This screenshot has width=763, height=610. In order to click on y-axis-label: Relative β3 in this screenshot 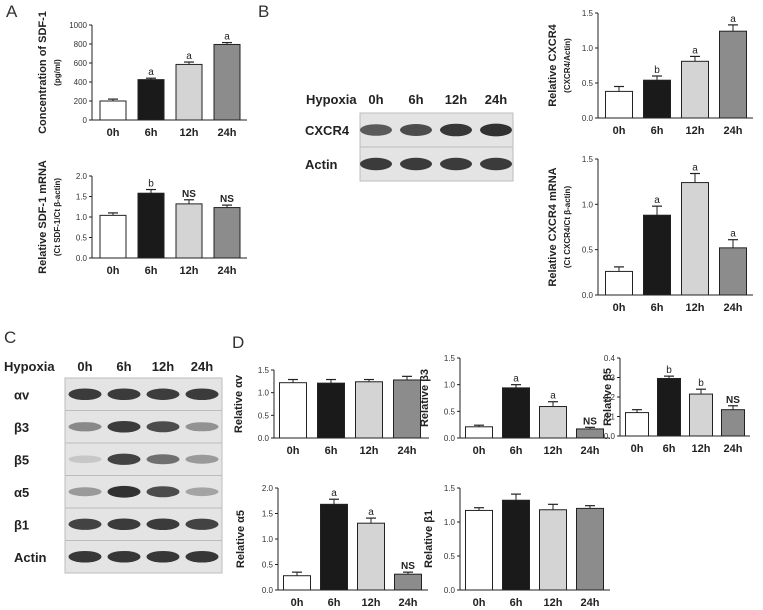, I will do `click(425, 398)`.